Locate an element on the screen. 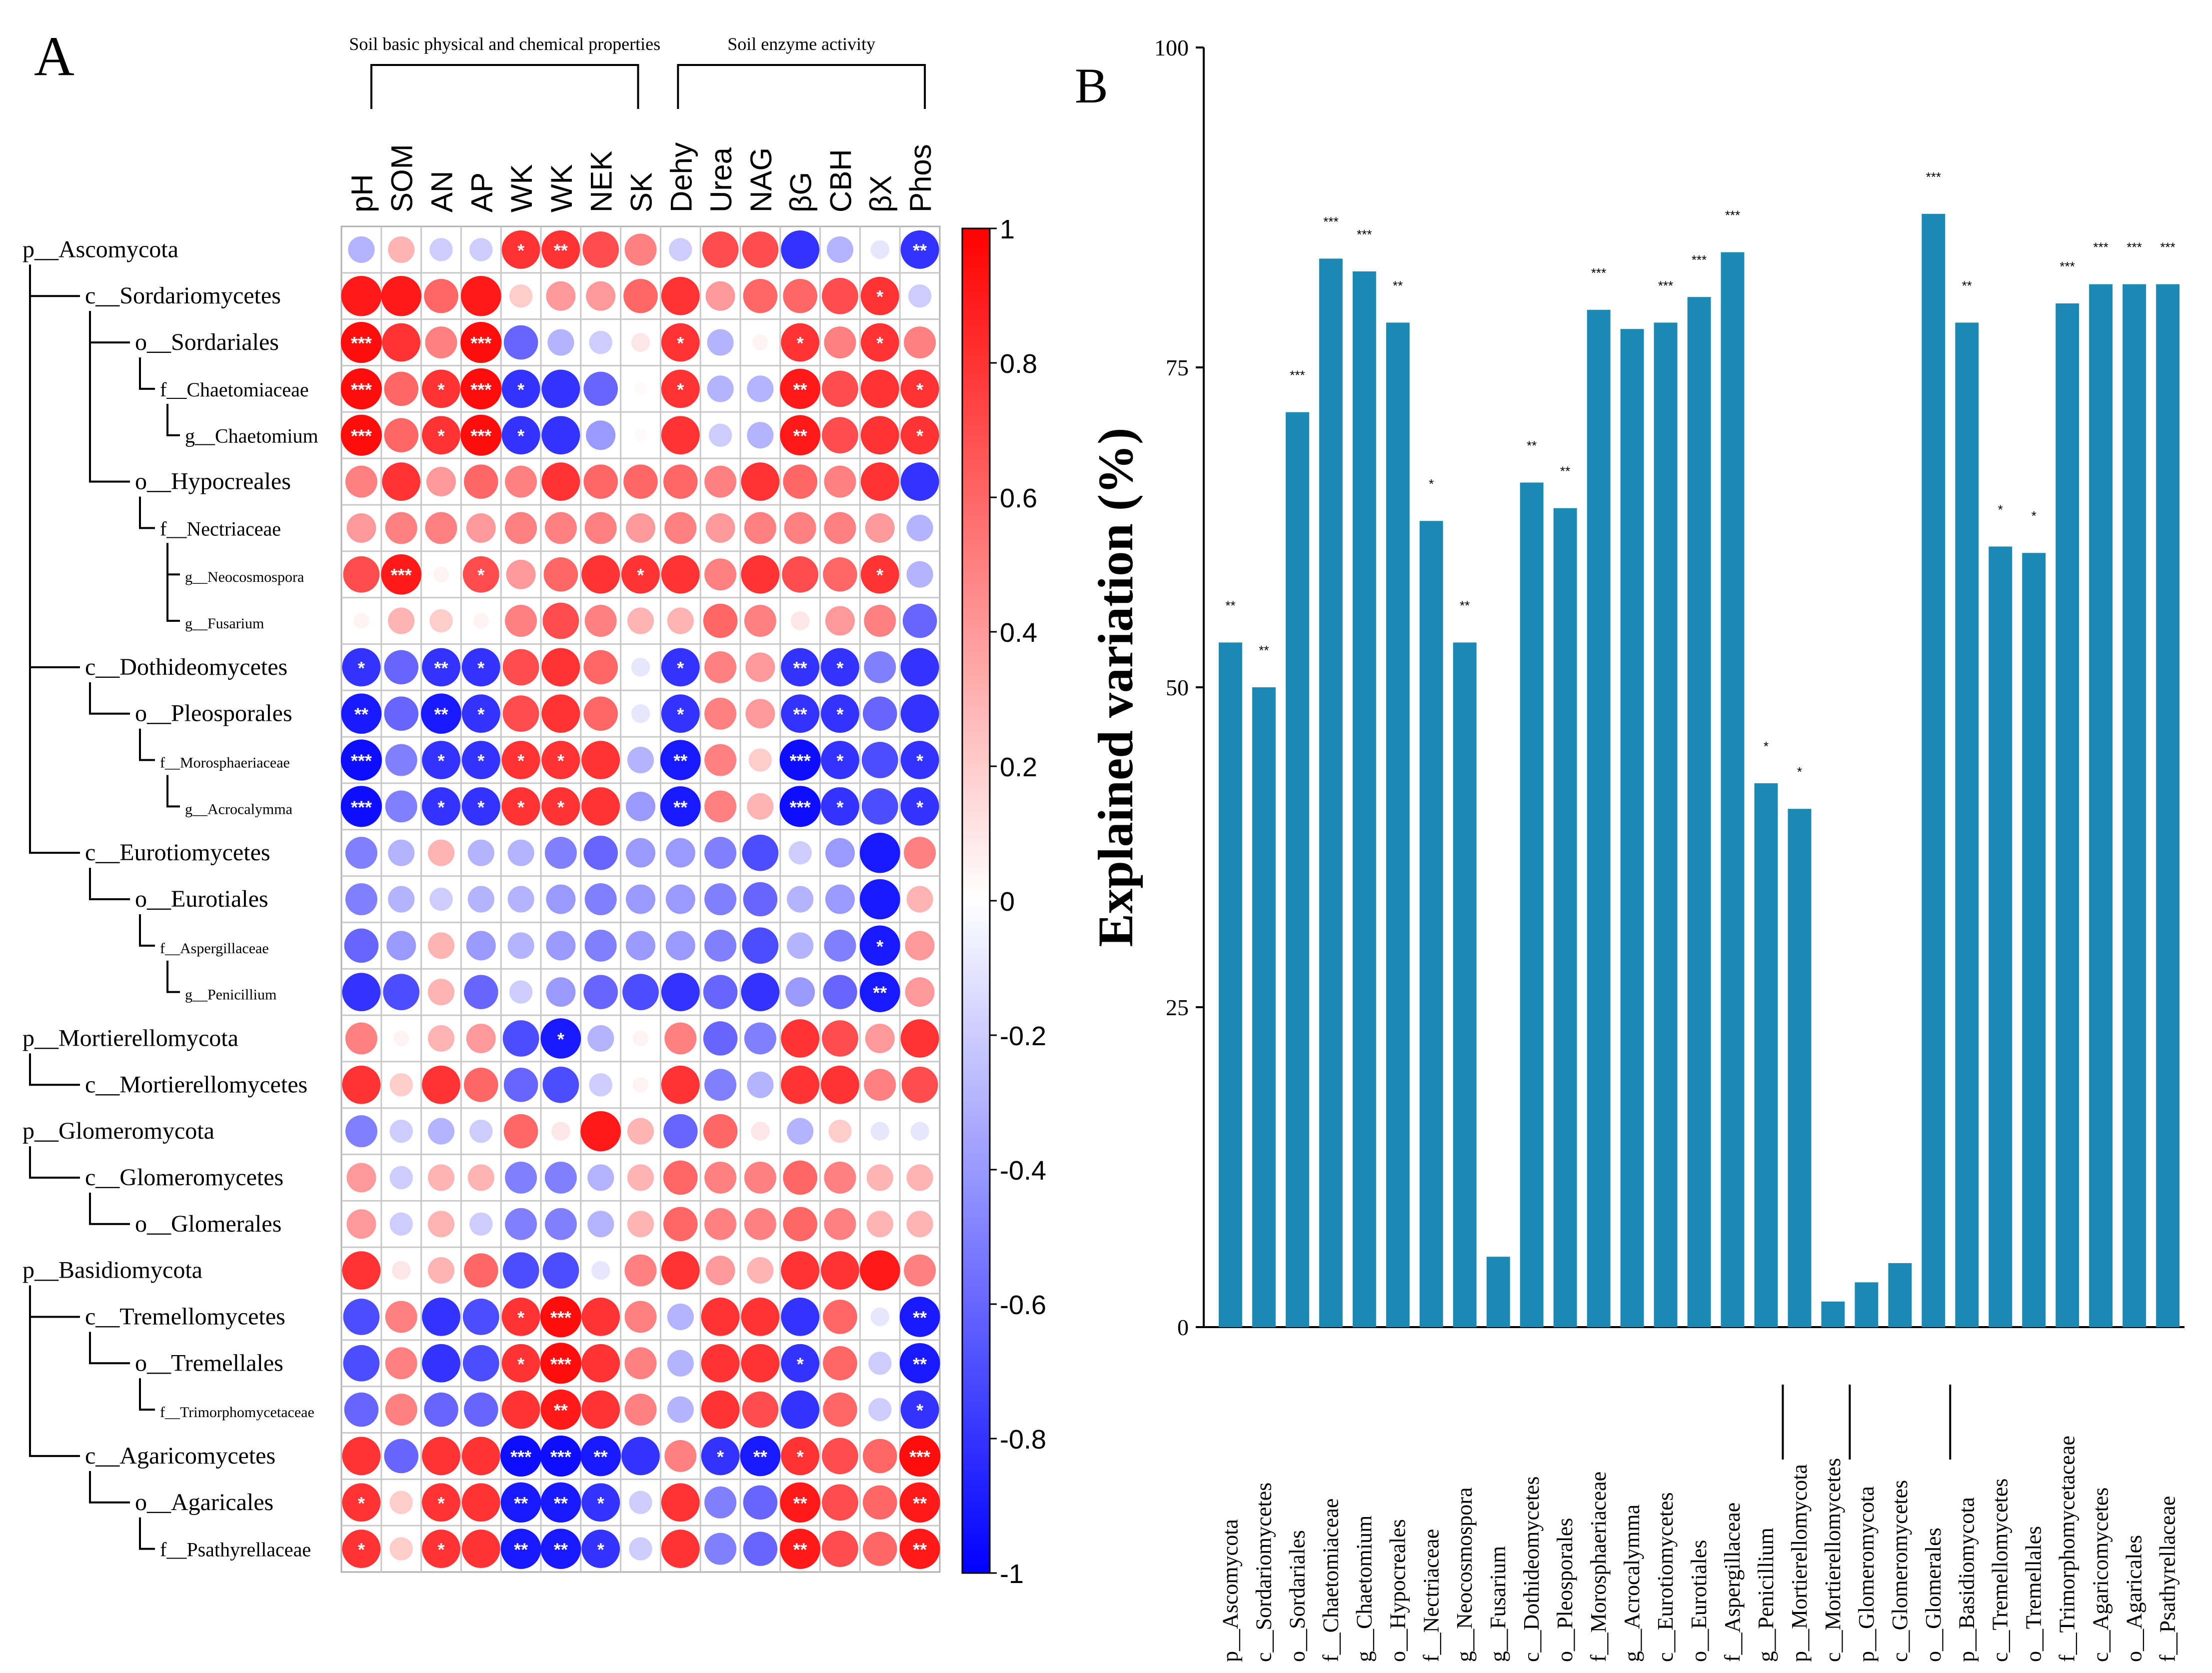  colorbar: 1 0.8 0.6 0.4 0.2 0 -0.2 -0.4 -0.6 -0.8 -1 is located at coordinates (1003, 901).